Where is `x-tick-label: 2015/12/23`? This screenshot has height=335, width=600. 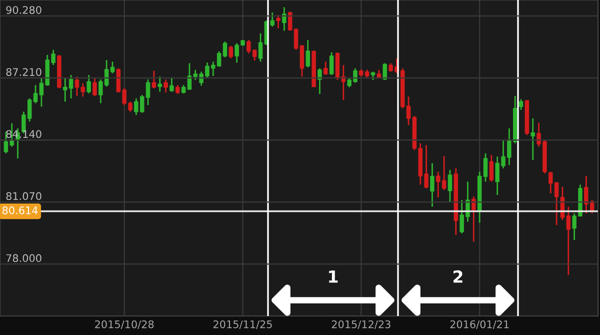
x-tick-label: 2015/12/23 is located at coordinates (361, 325).